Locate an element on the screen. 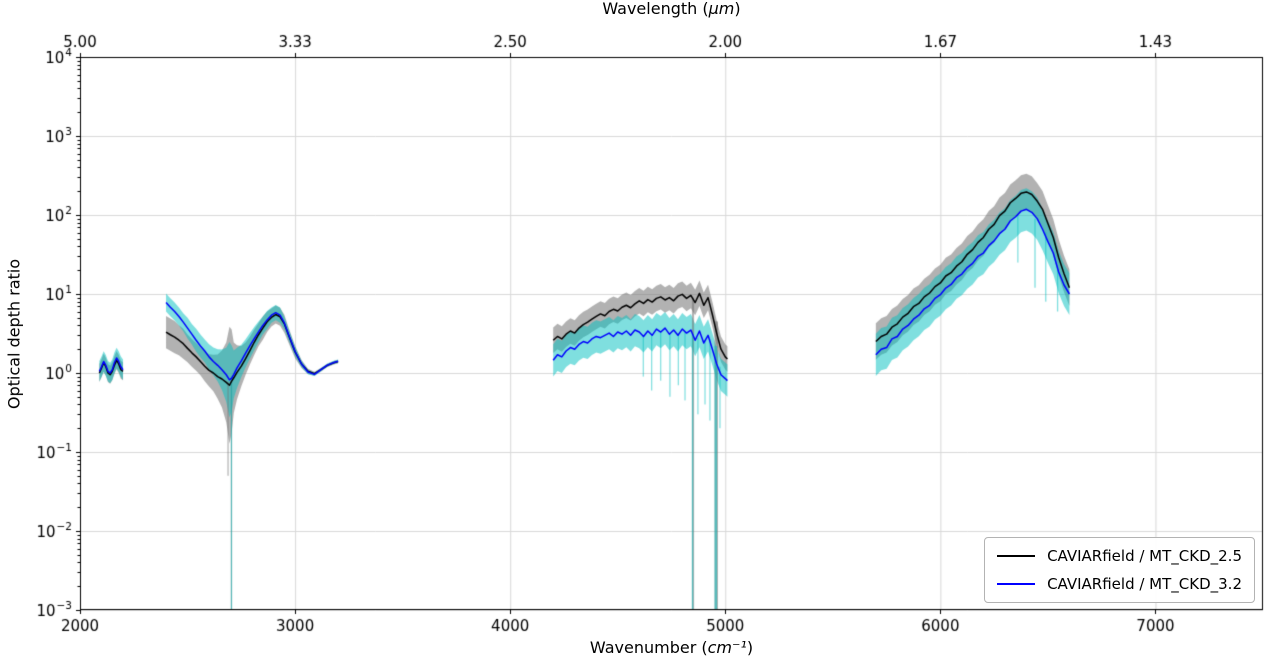 This screenshot has width=1267, height=667. legend-entry-mtckd32: CAVIARfield / MT_CKD_3.2 is located at coordinates (1119, 584).